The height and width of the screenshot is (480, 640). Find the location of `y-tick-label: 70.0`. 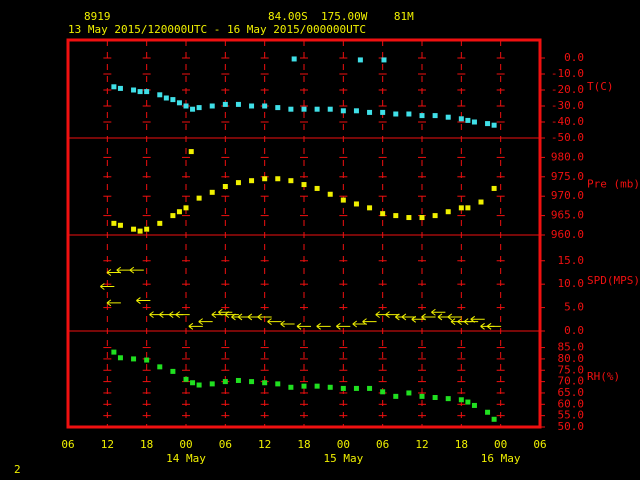

y-tick-label: 70.0 is located at coordinates (571, 381).